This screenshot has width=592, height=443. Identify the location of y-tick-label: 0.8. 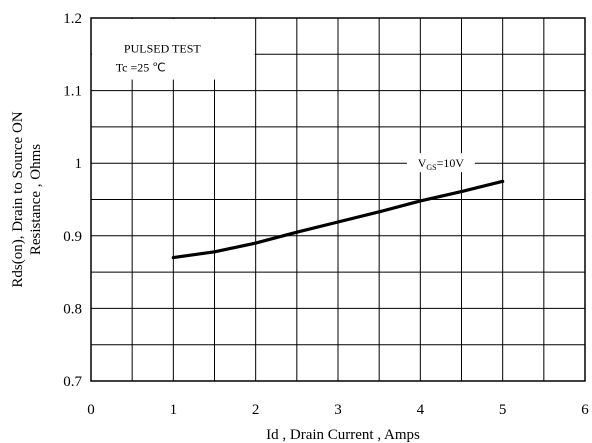
(72, 309).